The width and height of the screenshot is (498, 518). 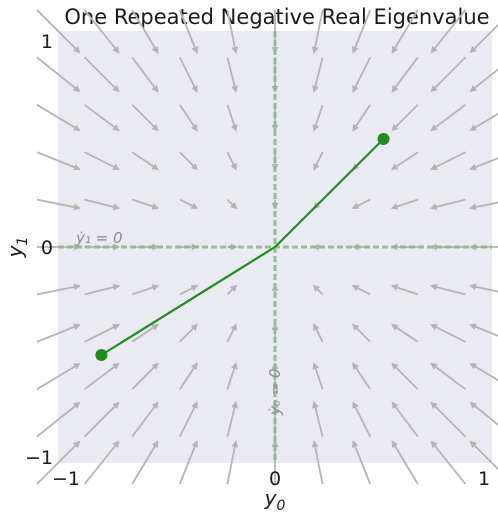 What do you see at coordinates (276, 17) in the screenshot?
I see `chart-title: One Repeated Negative Real Eigenvalue` at bounding box center [276, 17].